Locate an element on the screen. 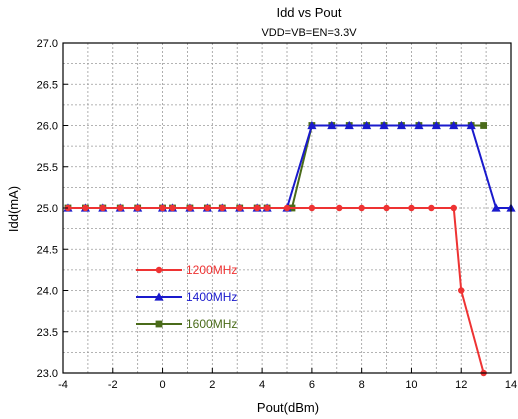 Image resolution: width=518 pixels, height=419 pixels. y-tick-label: 24.5 is located at coordinates (47, 250).